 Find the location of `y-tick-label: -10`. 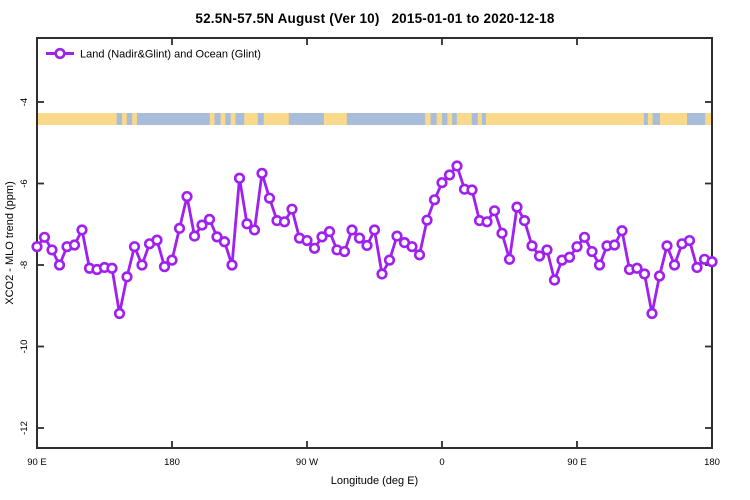

y-tick-label: -10 is located at coordinates (24, 347).